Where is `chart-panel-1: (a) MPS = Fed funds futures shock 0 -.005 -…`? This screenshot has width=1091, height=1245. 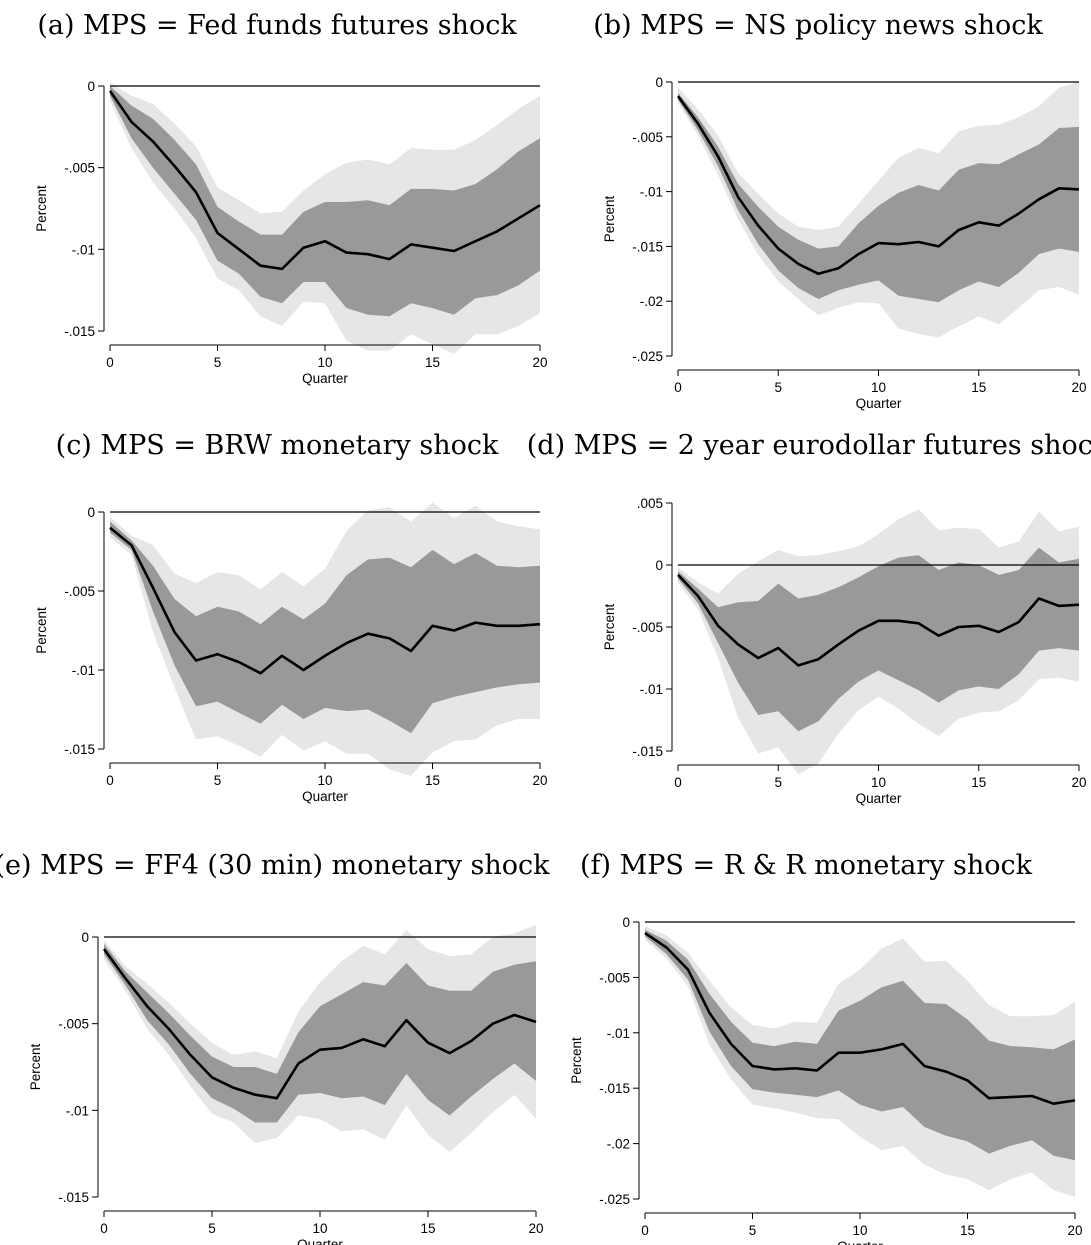 chart-panel-1: (a) MPS = Fed funds futures shock 0 -.005 -… is located at coordinates (291, 198).